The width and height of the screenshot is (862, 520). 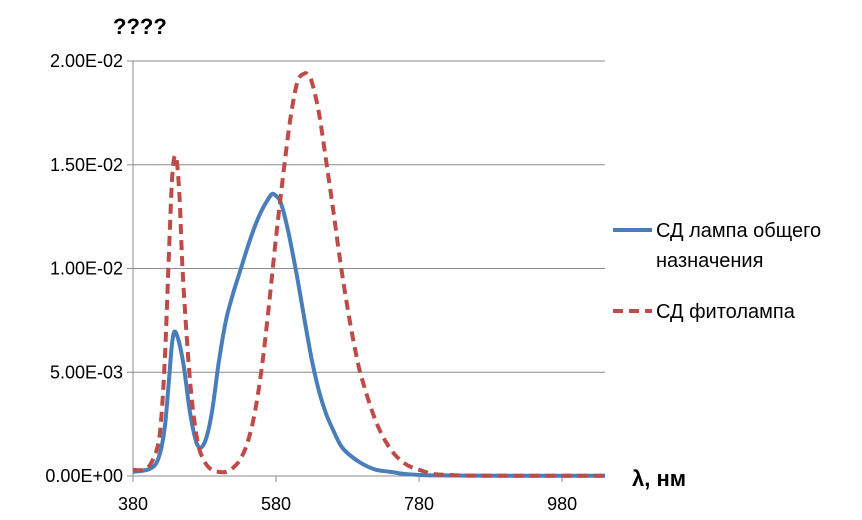 I want to click on y-tick-label: 2.00E-02, so click(x=86, y=61).